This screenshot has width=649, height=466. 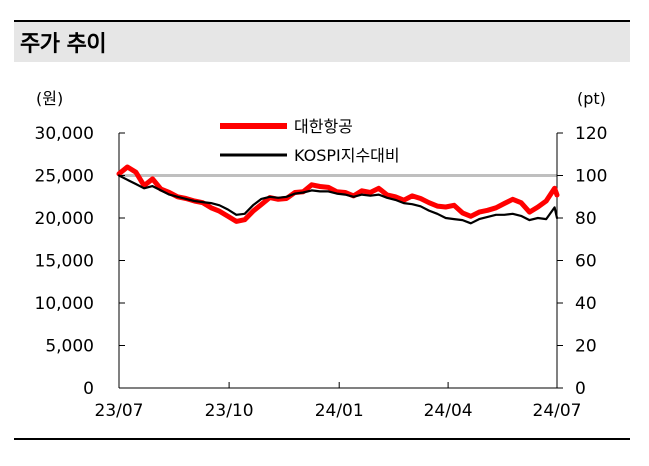 What do you see at coordinates (557, 411) in the screenshot?
I see `x-tick-label: 24/07` at bounding box center [557, 411].